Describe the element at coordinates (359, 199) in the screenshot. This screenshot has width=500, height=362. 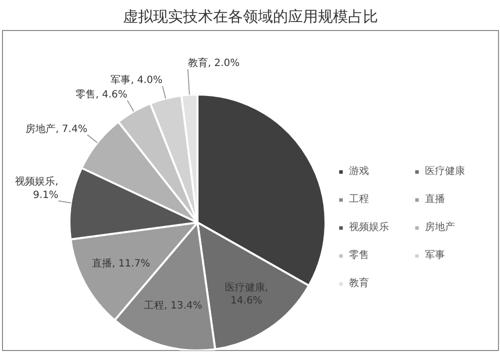
I see `legend-label: 工程` at that location.